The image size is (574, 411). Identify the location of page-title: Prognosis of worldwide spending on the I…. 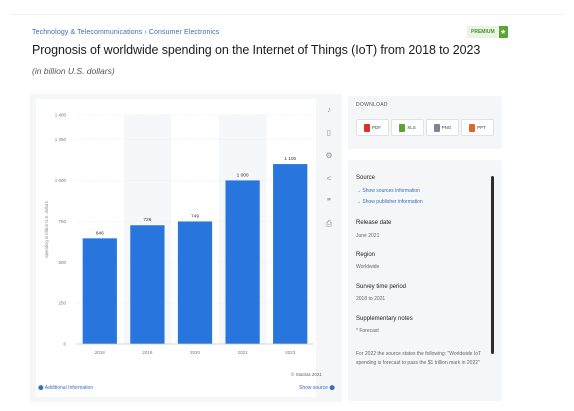
(256, 50).